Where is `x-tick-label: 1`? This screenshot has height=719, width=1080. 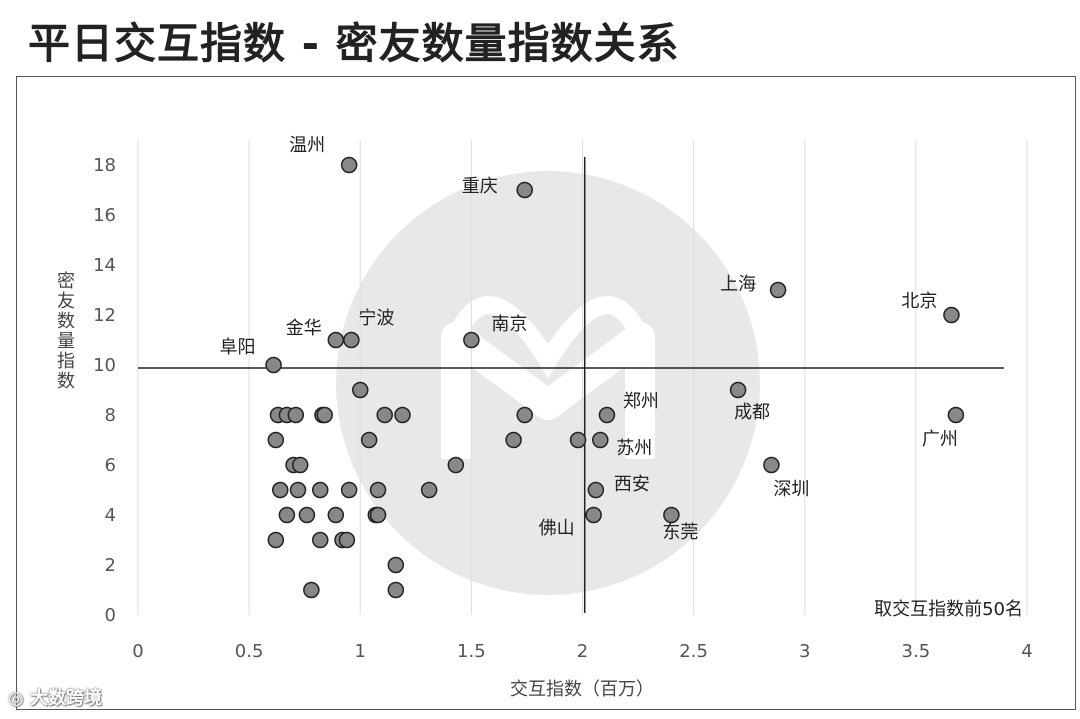 x-tick-label: 1 is located at coordinates (360, 651).